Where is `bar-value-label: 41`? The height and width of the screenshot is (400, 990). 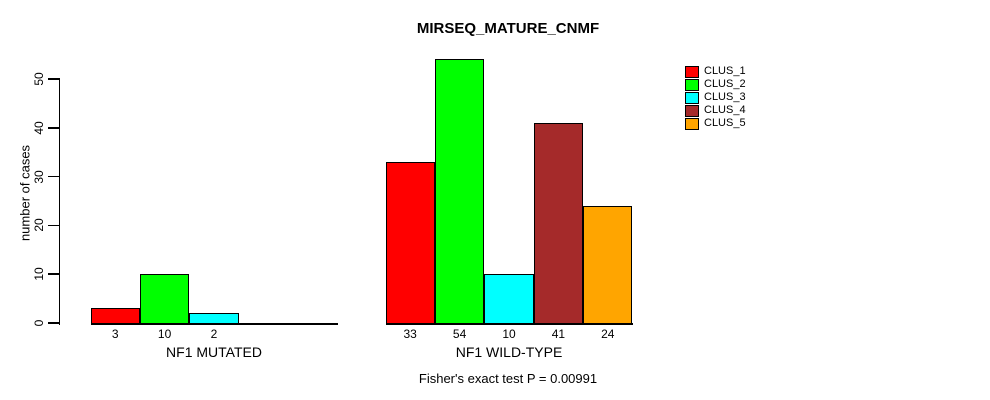 bar-value-label: 41 is located at coordinates (558, 334).